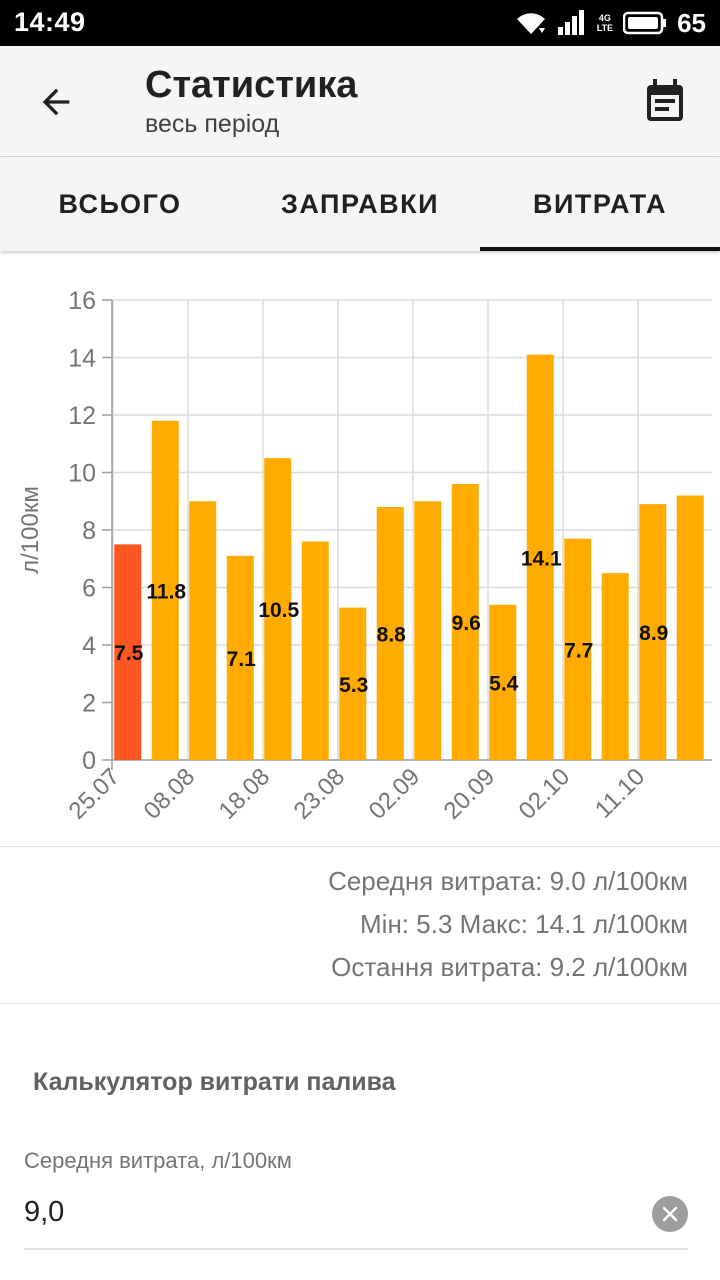  I want to click on input-underline, so click(356, 1249).